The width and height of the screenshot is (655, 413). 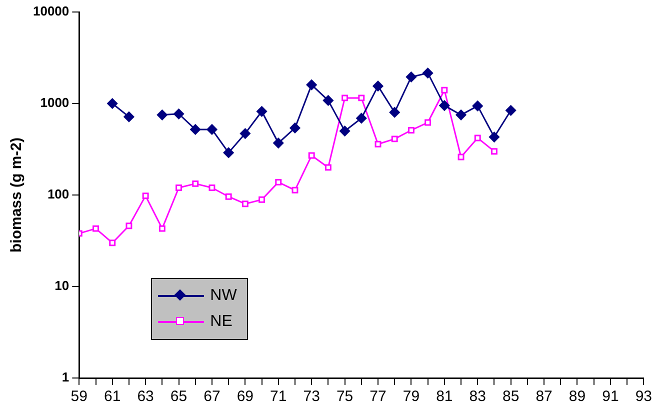 I want to click on x-tick-label: 81, so click(x=444, y=397).